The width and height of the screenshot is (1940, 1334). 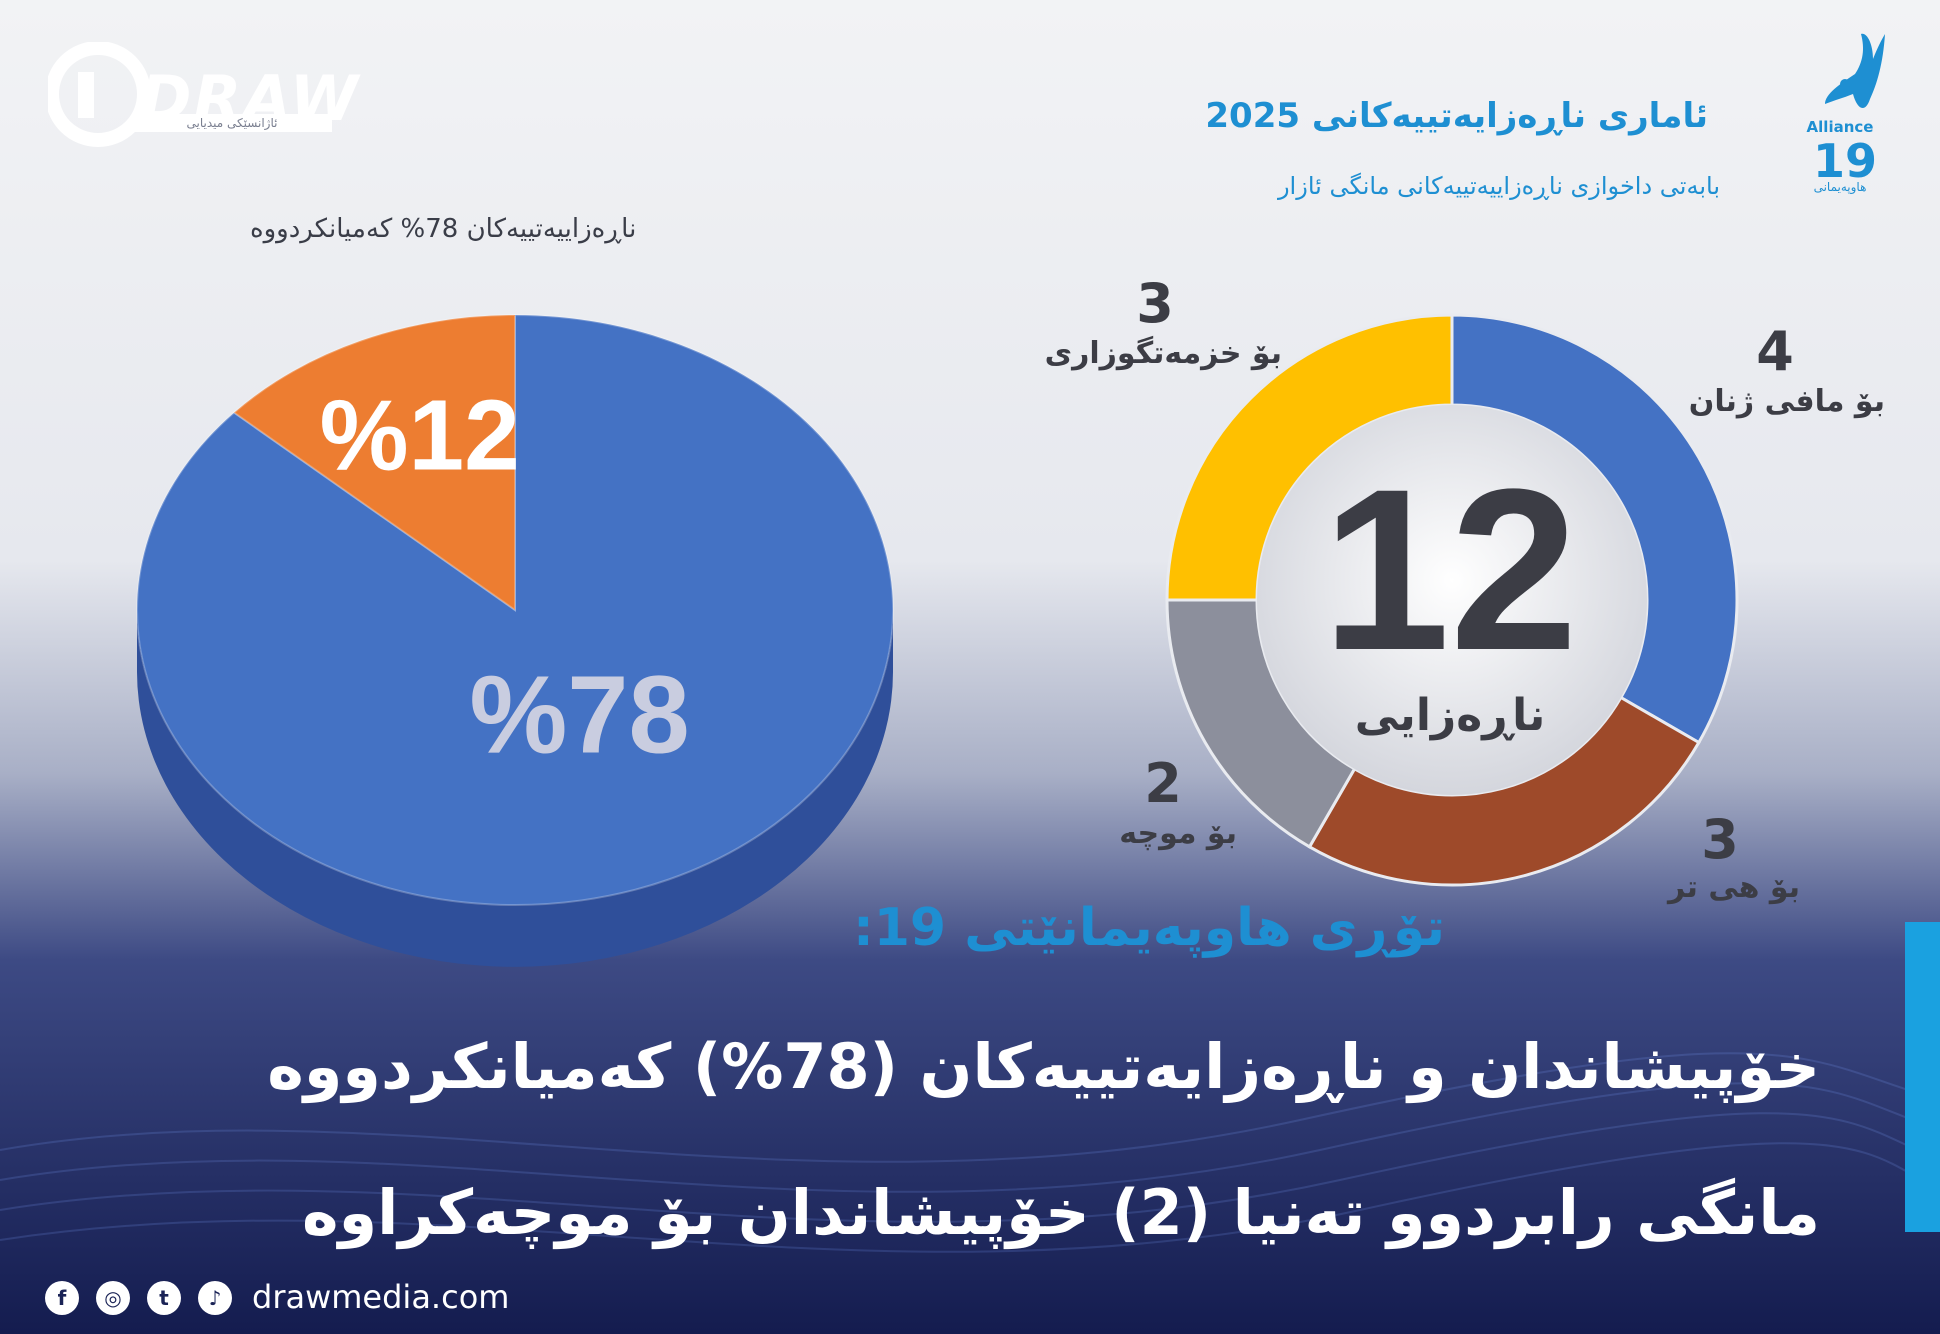 What do you see at coordinates (1450, 715) in the screenshot?
I see `donut-total-label: ناڕەزایی` at bounding box center [1450, 715].